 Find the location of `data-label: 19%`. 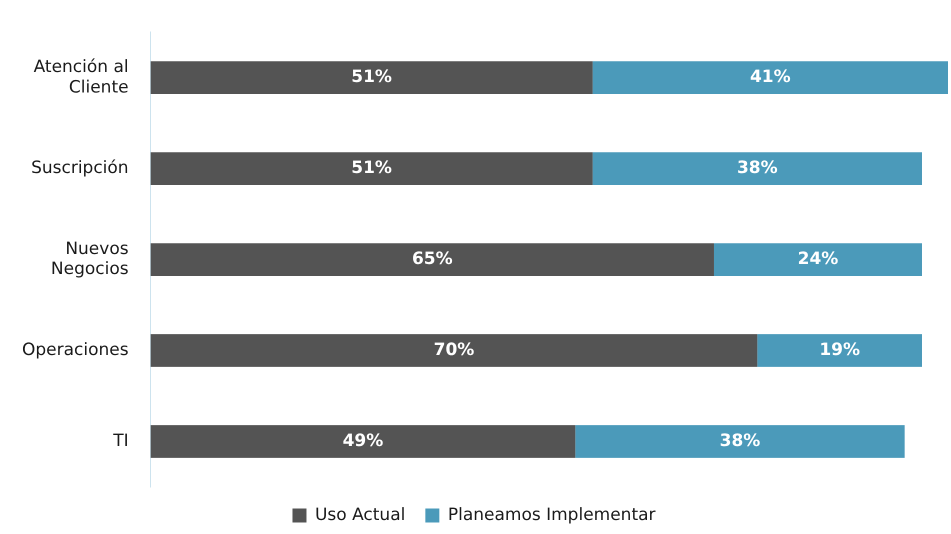

data-label: 19% is located at coordinates (839, 350).